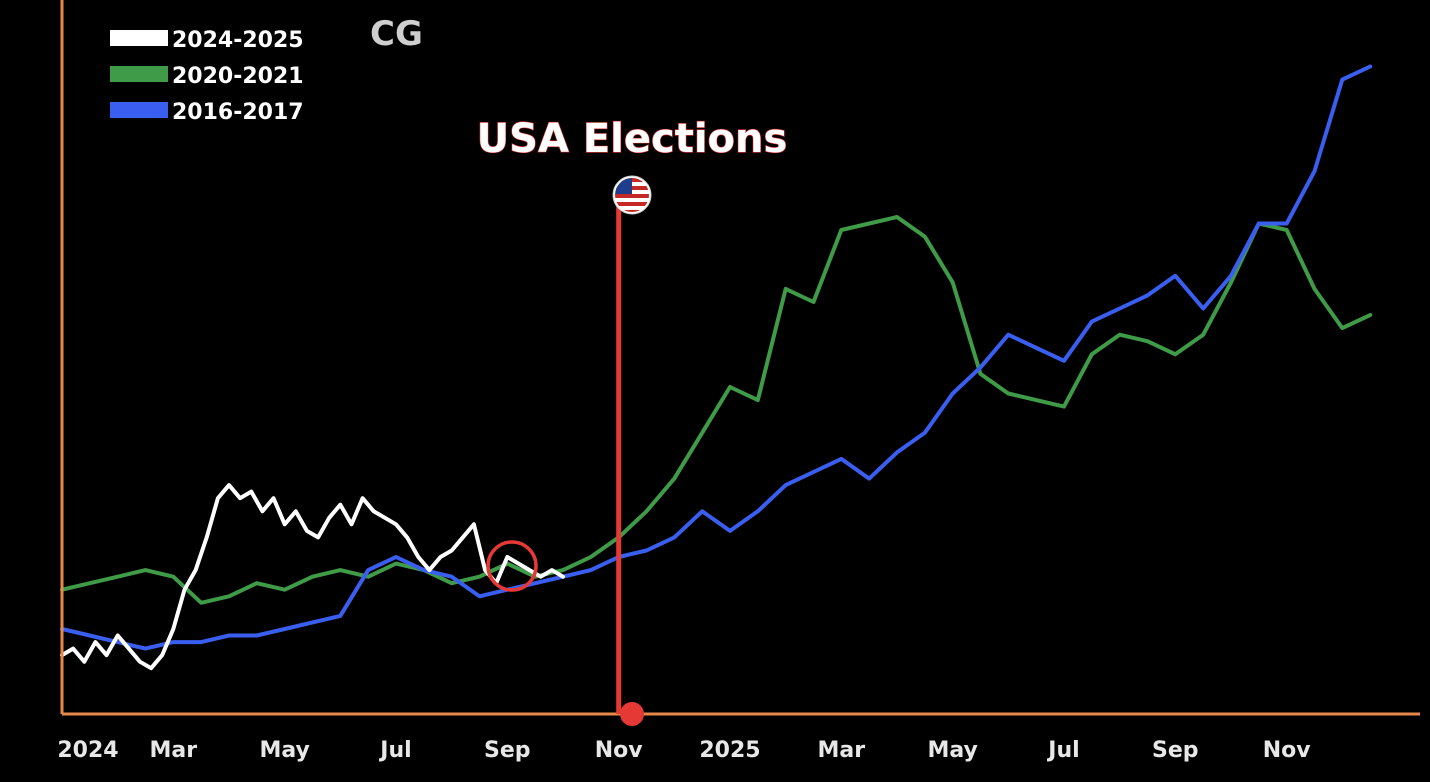 This screenshot has width=1430, height=782. Describe the element at coordinates (632, 139) in the screenshot. I see `annotation-usa-elections: USA Elections` at that location.